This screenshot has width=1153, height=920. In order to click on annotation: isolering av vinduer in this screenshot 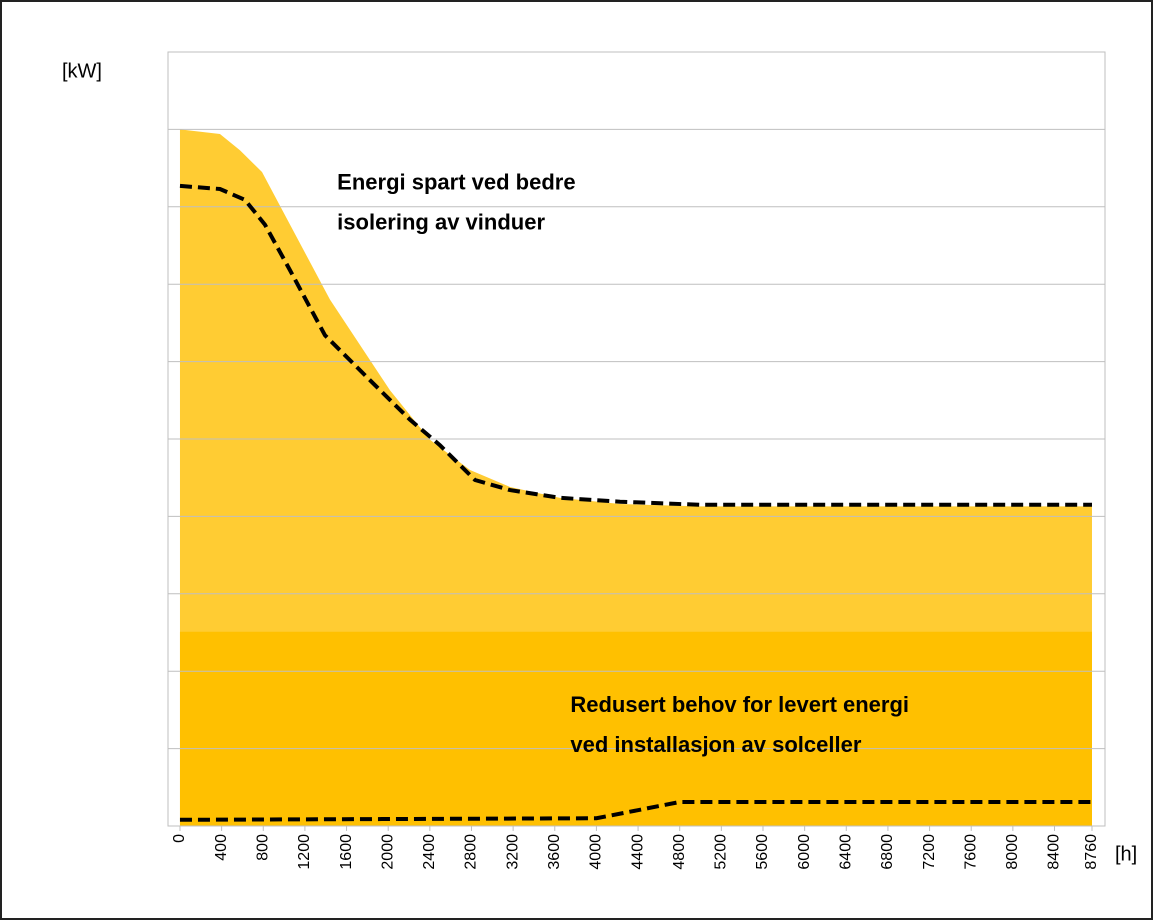, I will do `click(441, 221)`.